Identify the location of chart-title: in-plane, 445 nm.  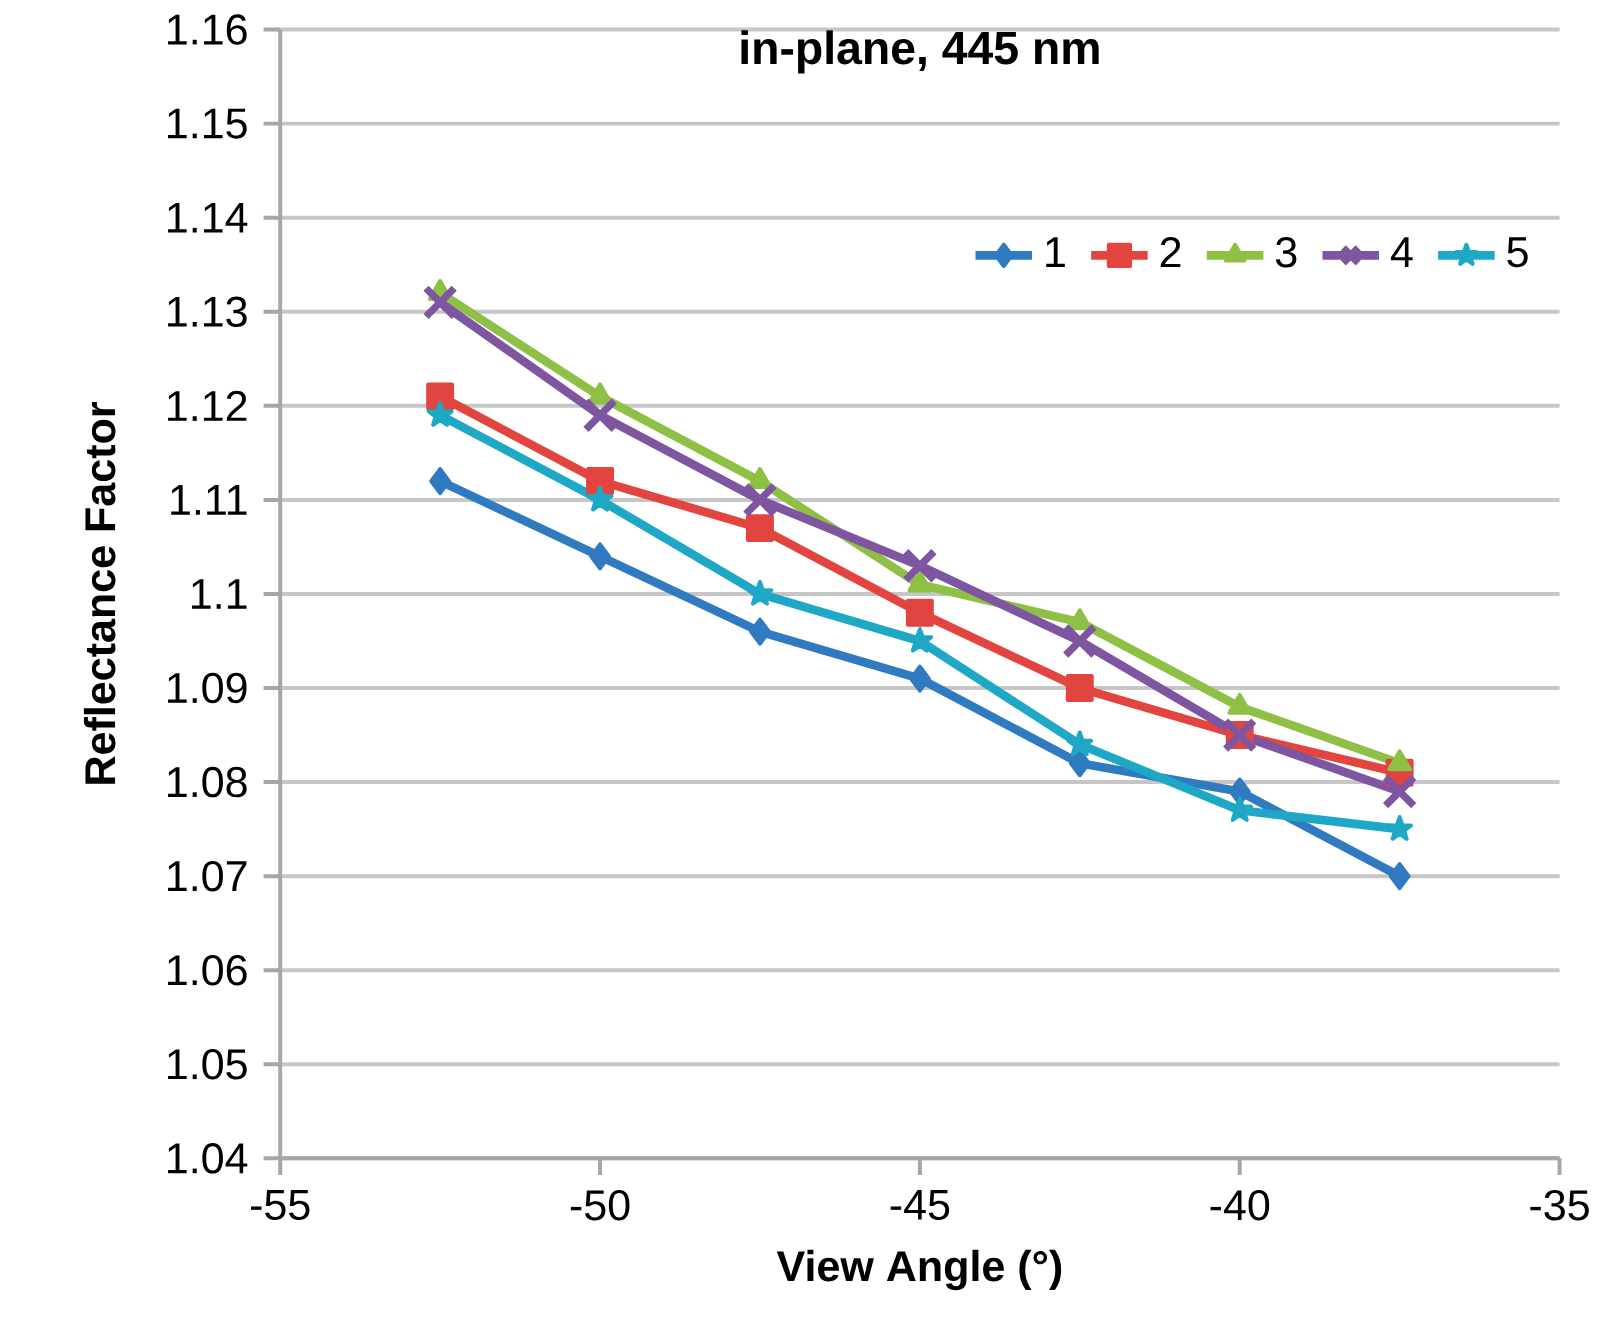
(920, 52).